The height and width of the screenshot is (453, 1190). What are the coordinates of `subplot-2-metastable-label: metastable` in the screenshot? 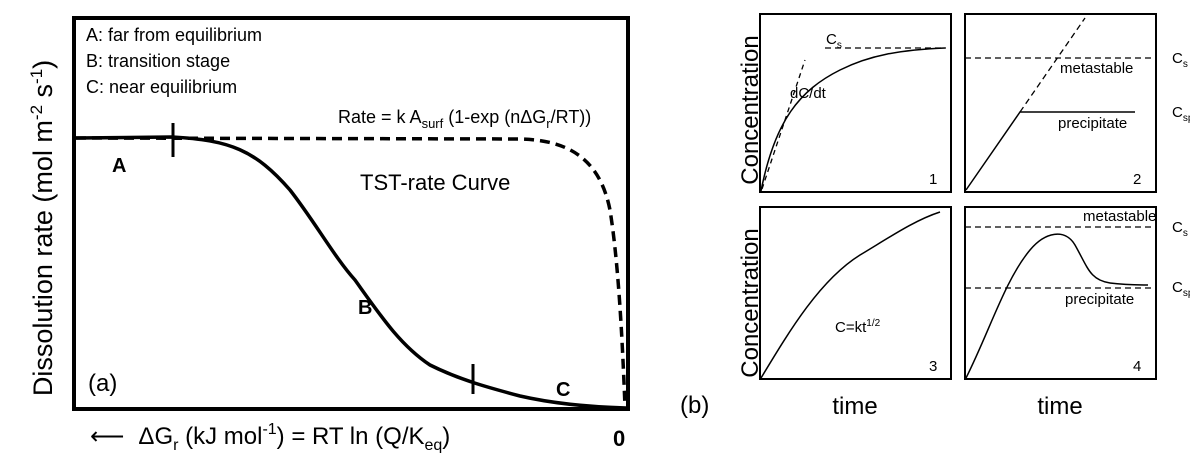 It's located at (1096, 68).